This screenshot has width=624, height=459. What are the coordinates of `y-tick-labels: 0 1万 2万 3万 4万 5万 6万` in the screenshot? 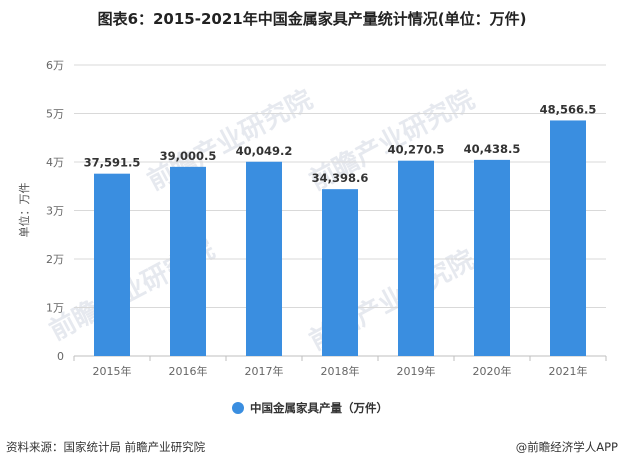 It's located at (55, 211).